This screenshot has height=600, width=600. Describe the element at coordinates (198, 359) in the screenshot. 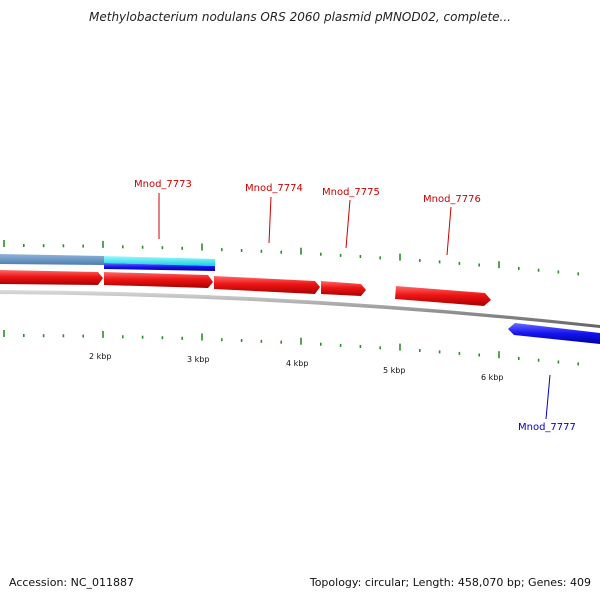

I see `axis-label-3kbp: 3 kbp` at that location.